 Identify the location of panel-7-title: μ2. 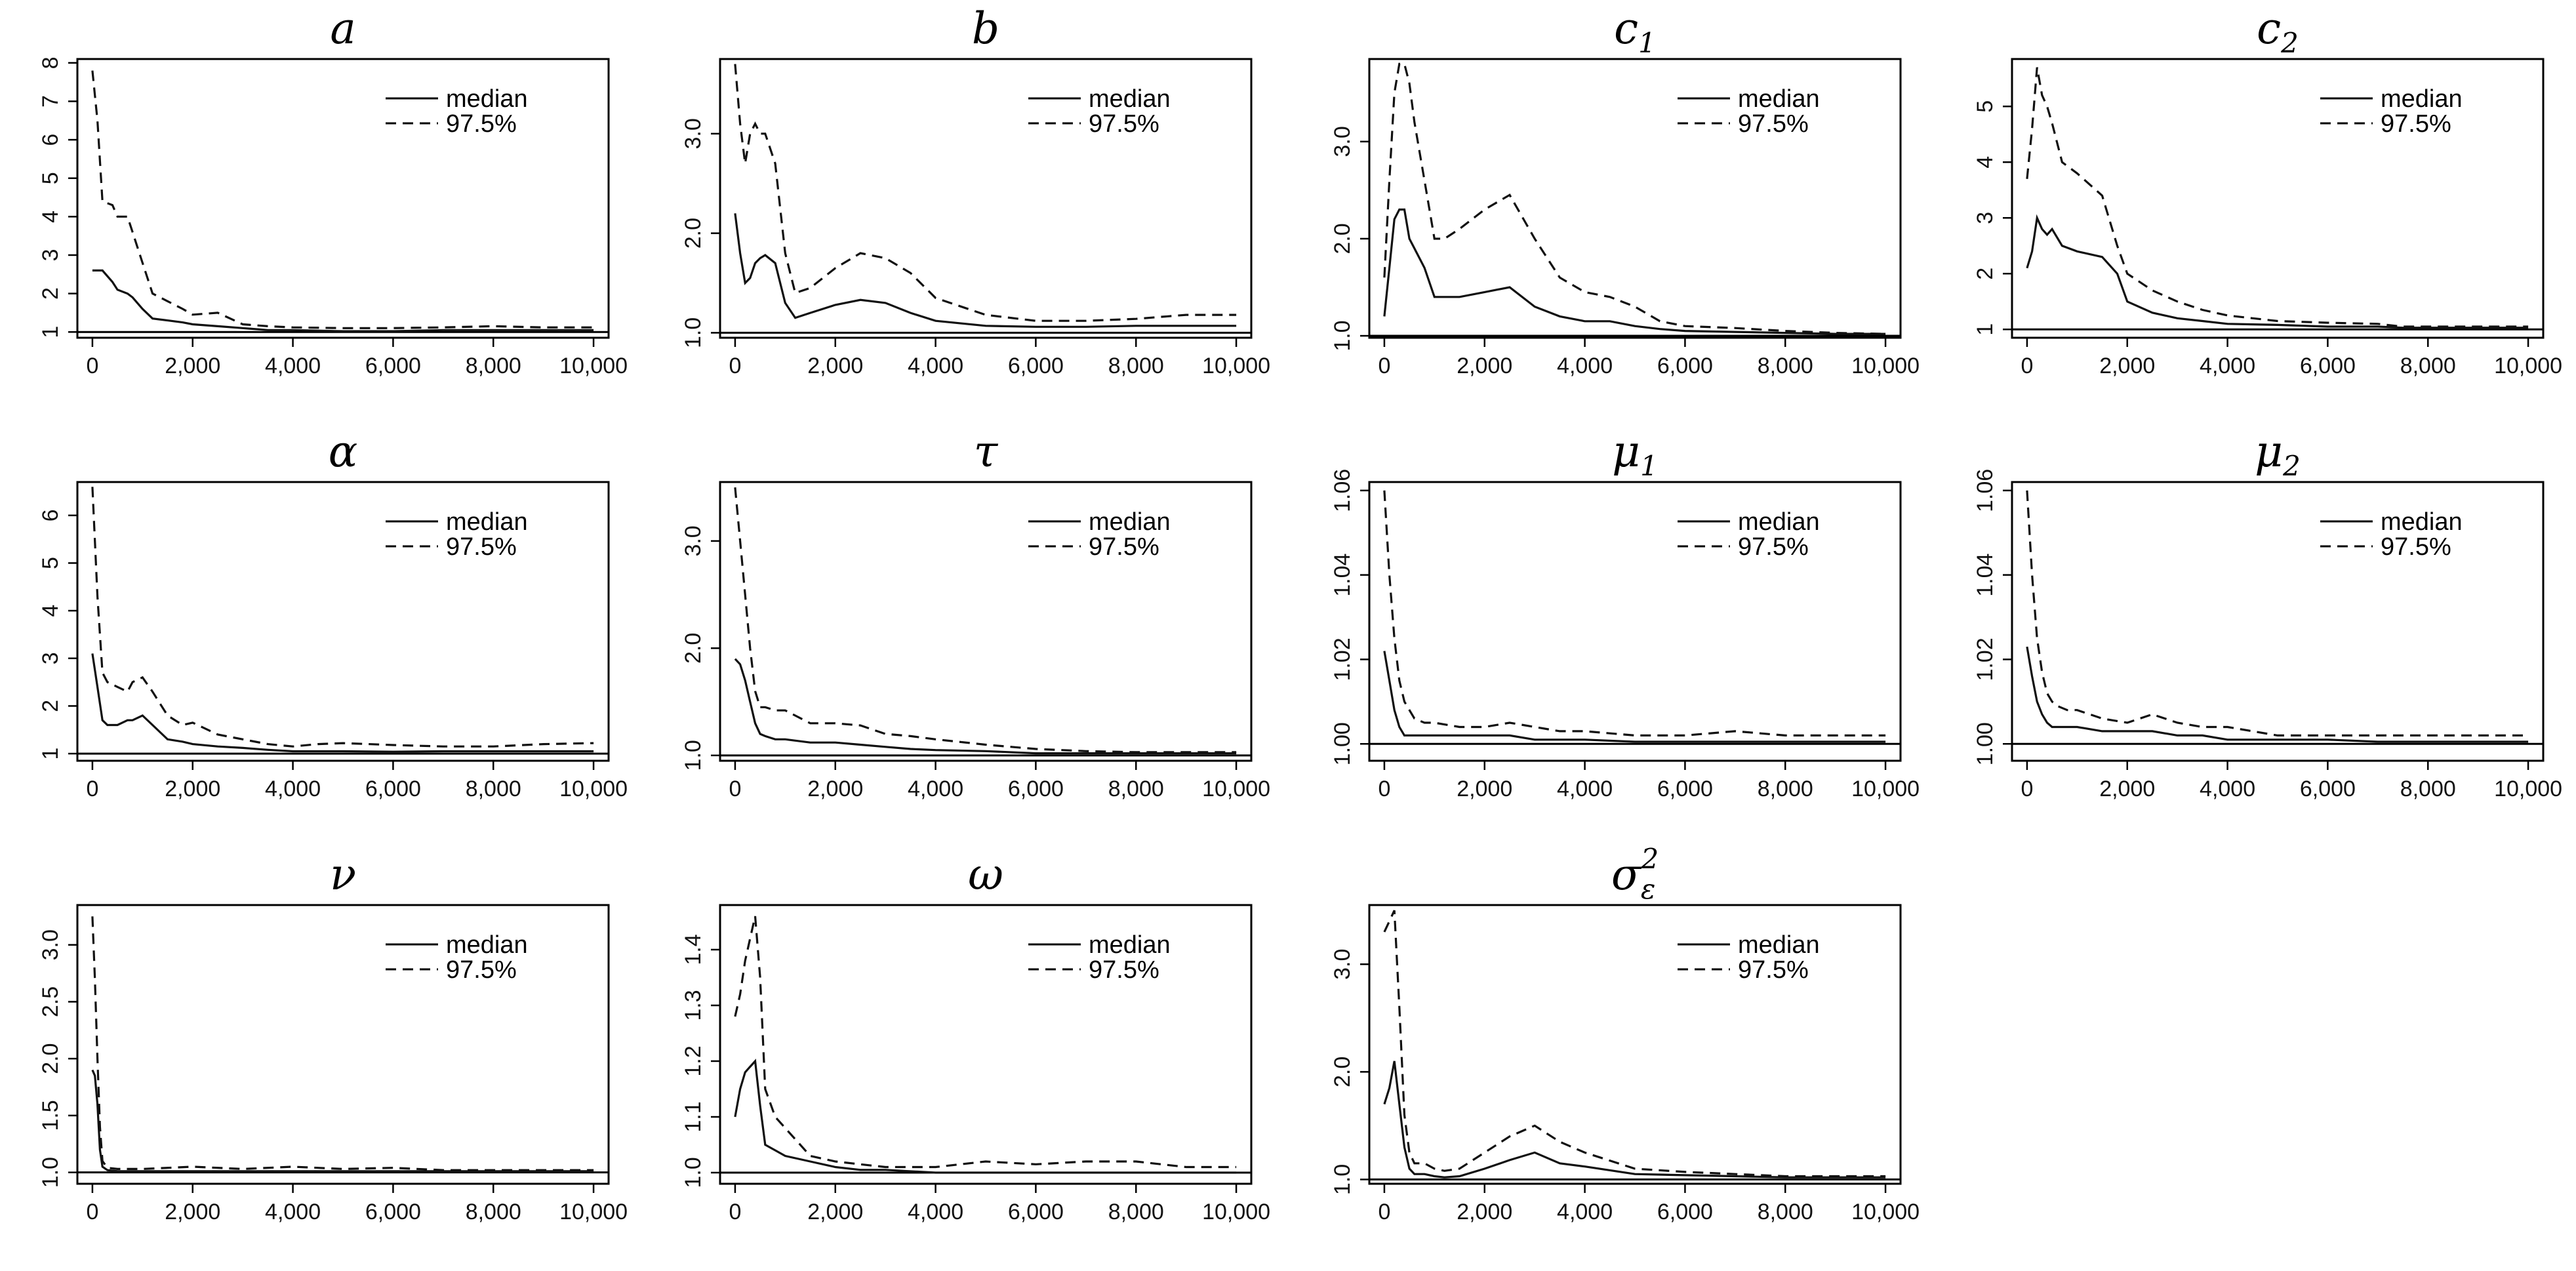
(2278, 454).